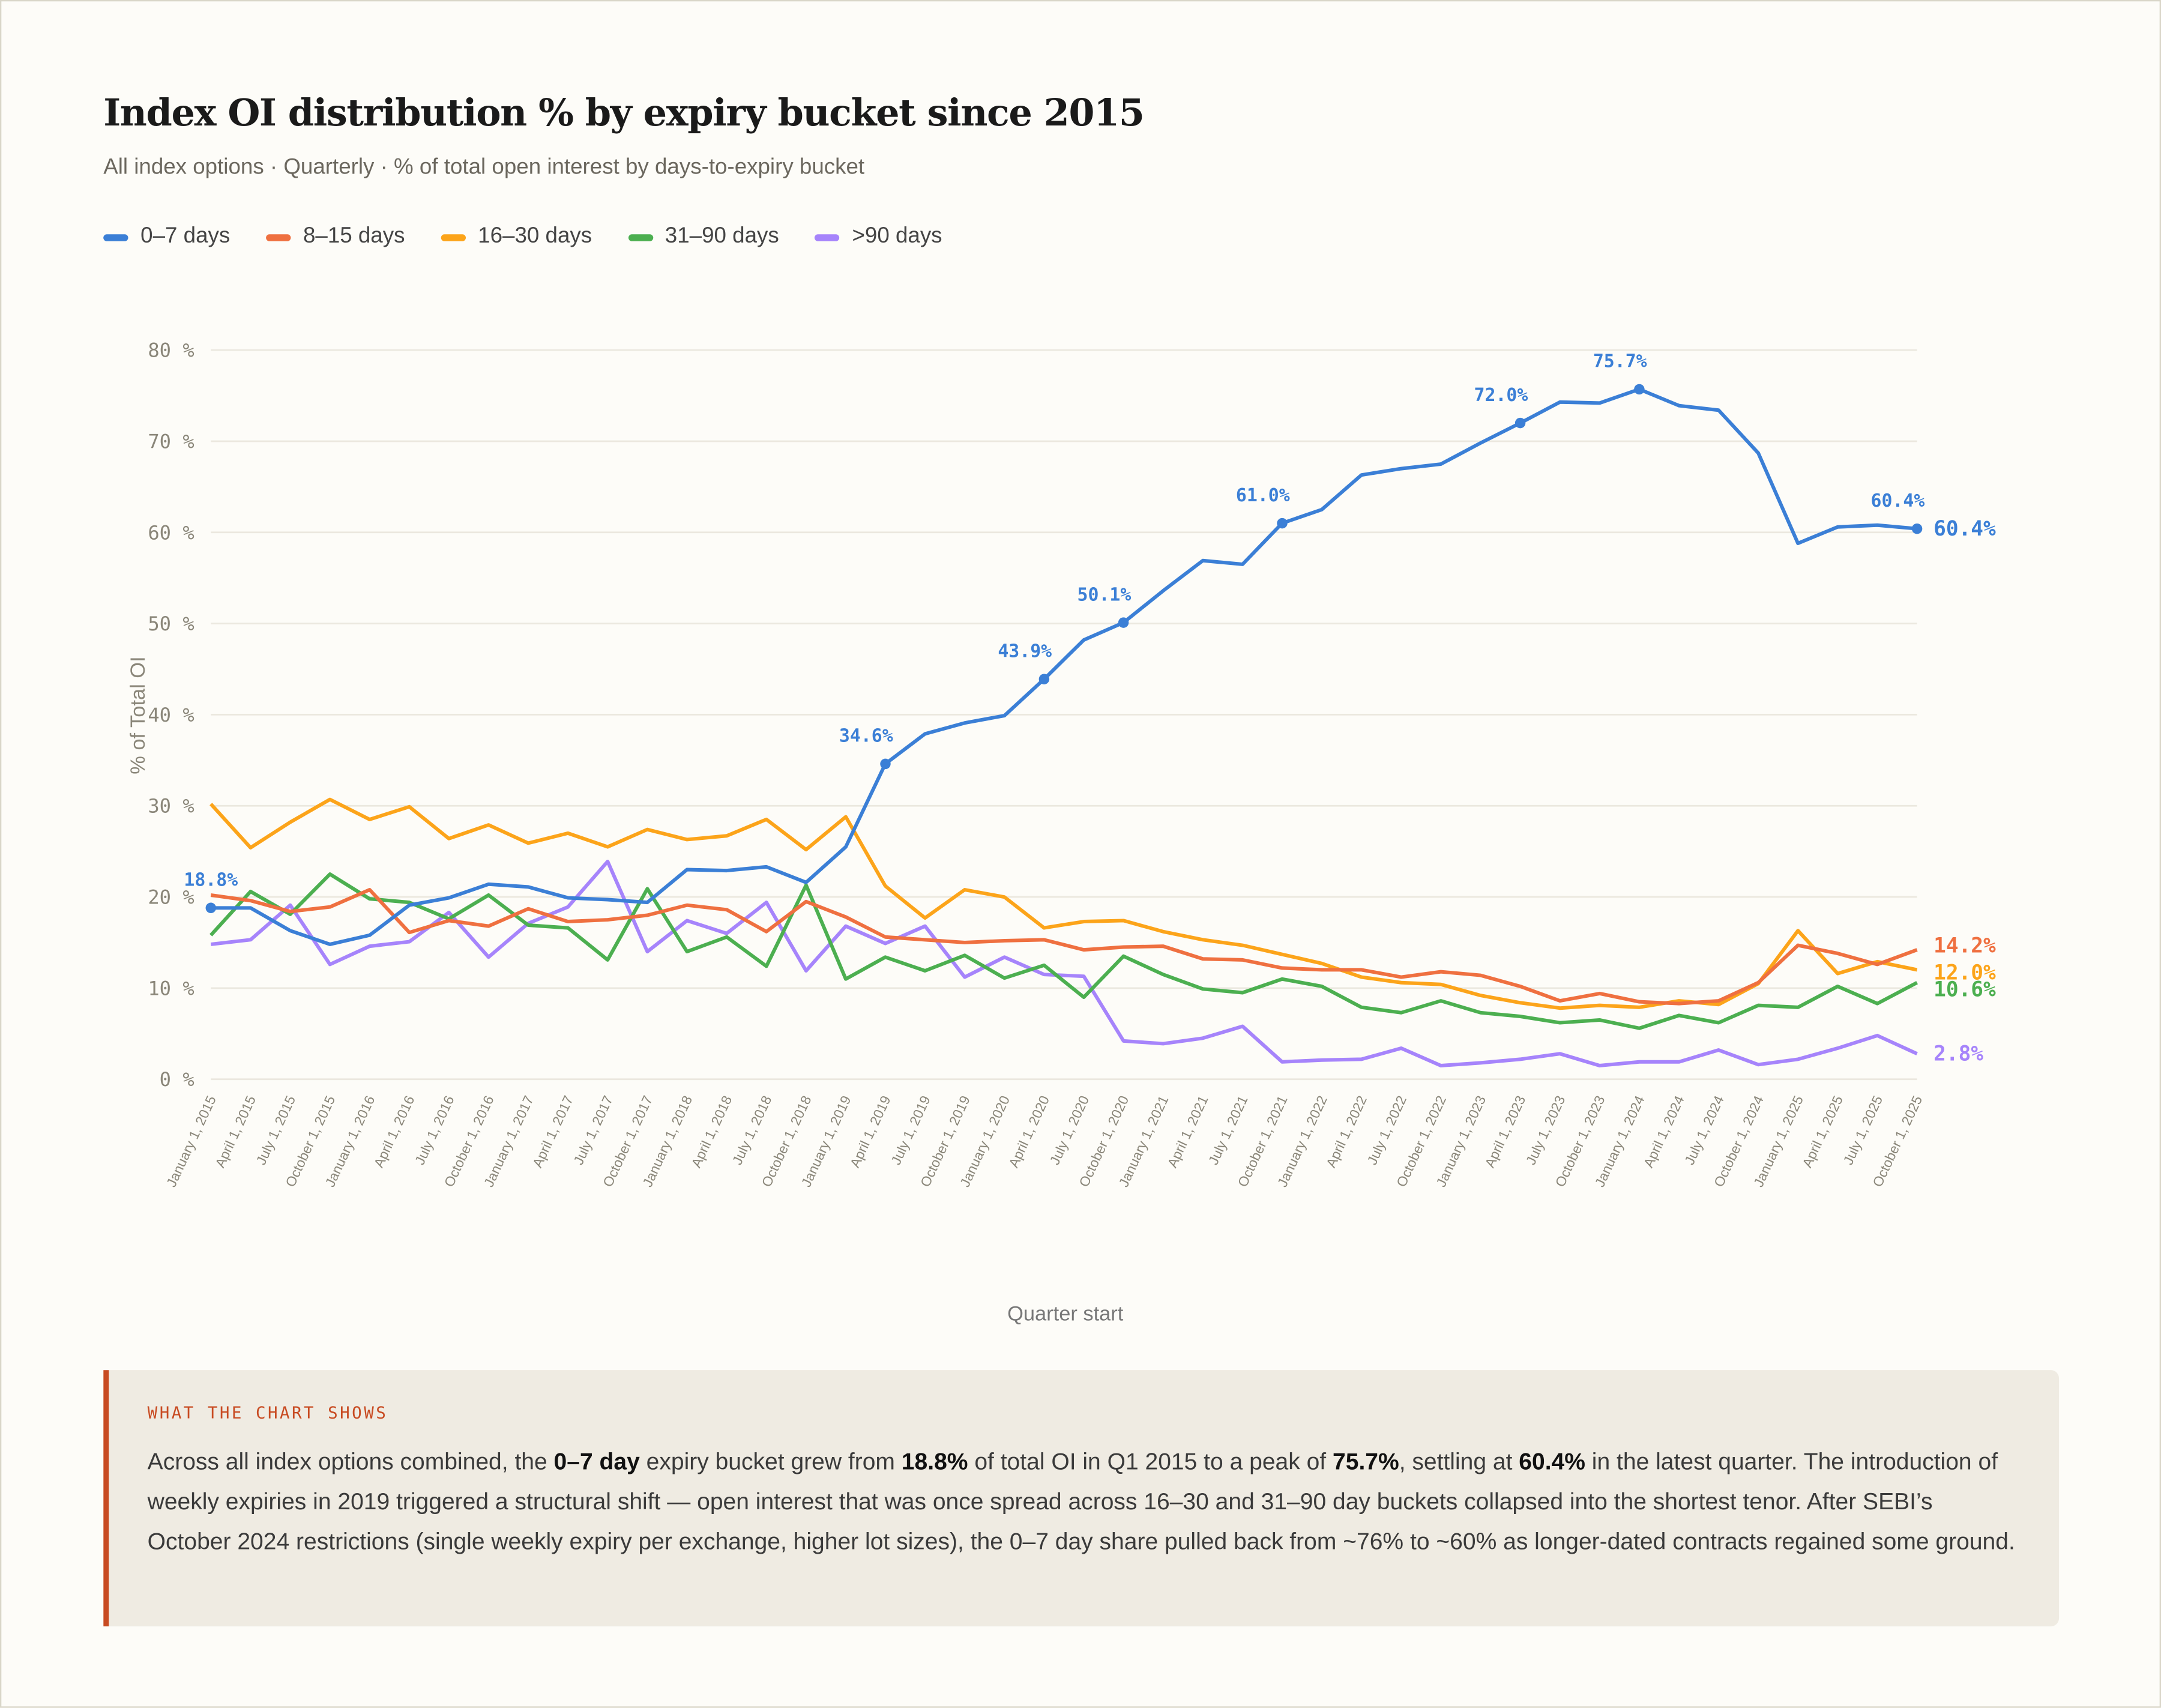 The width and height of the screenshot is (2161, 1708). I want to click on point-annotation: 34.6%, so click(866, 736).